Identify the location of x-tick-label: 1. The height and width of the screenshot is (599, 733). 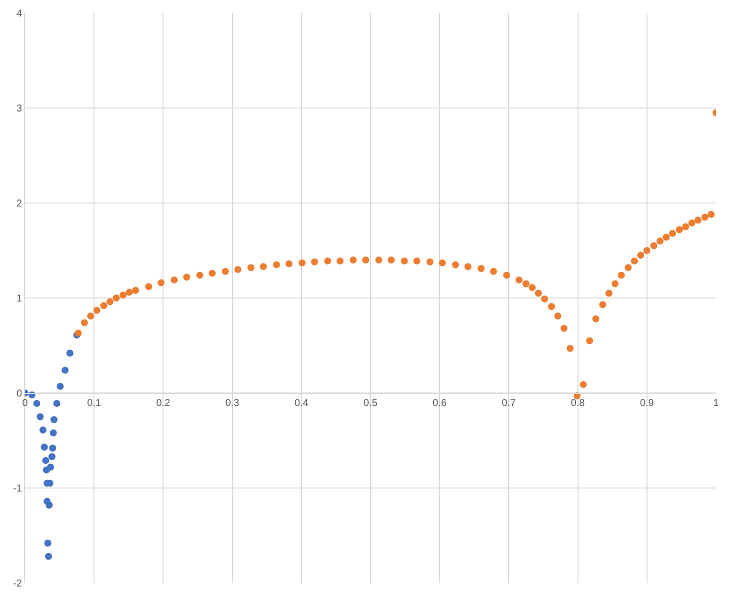
(716, 403).